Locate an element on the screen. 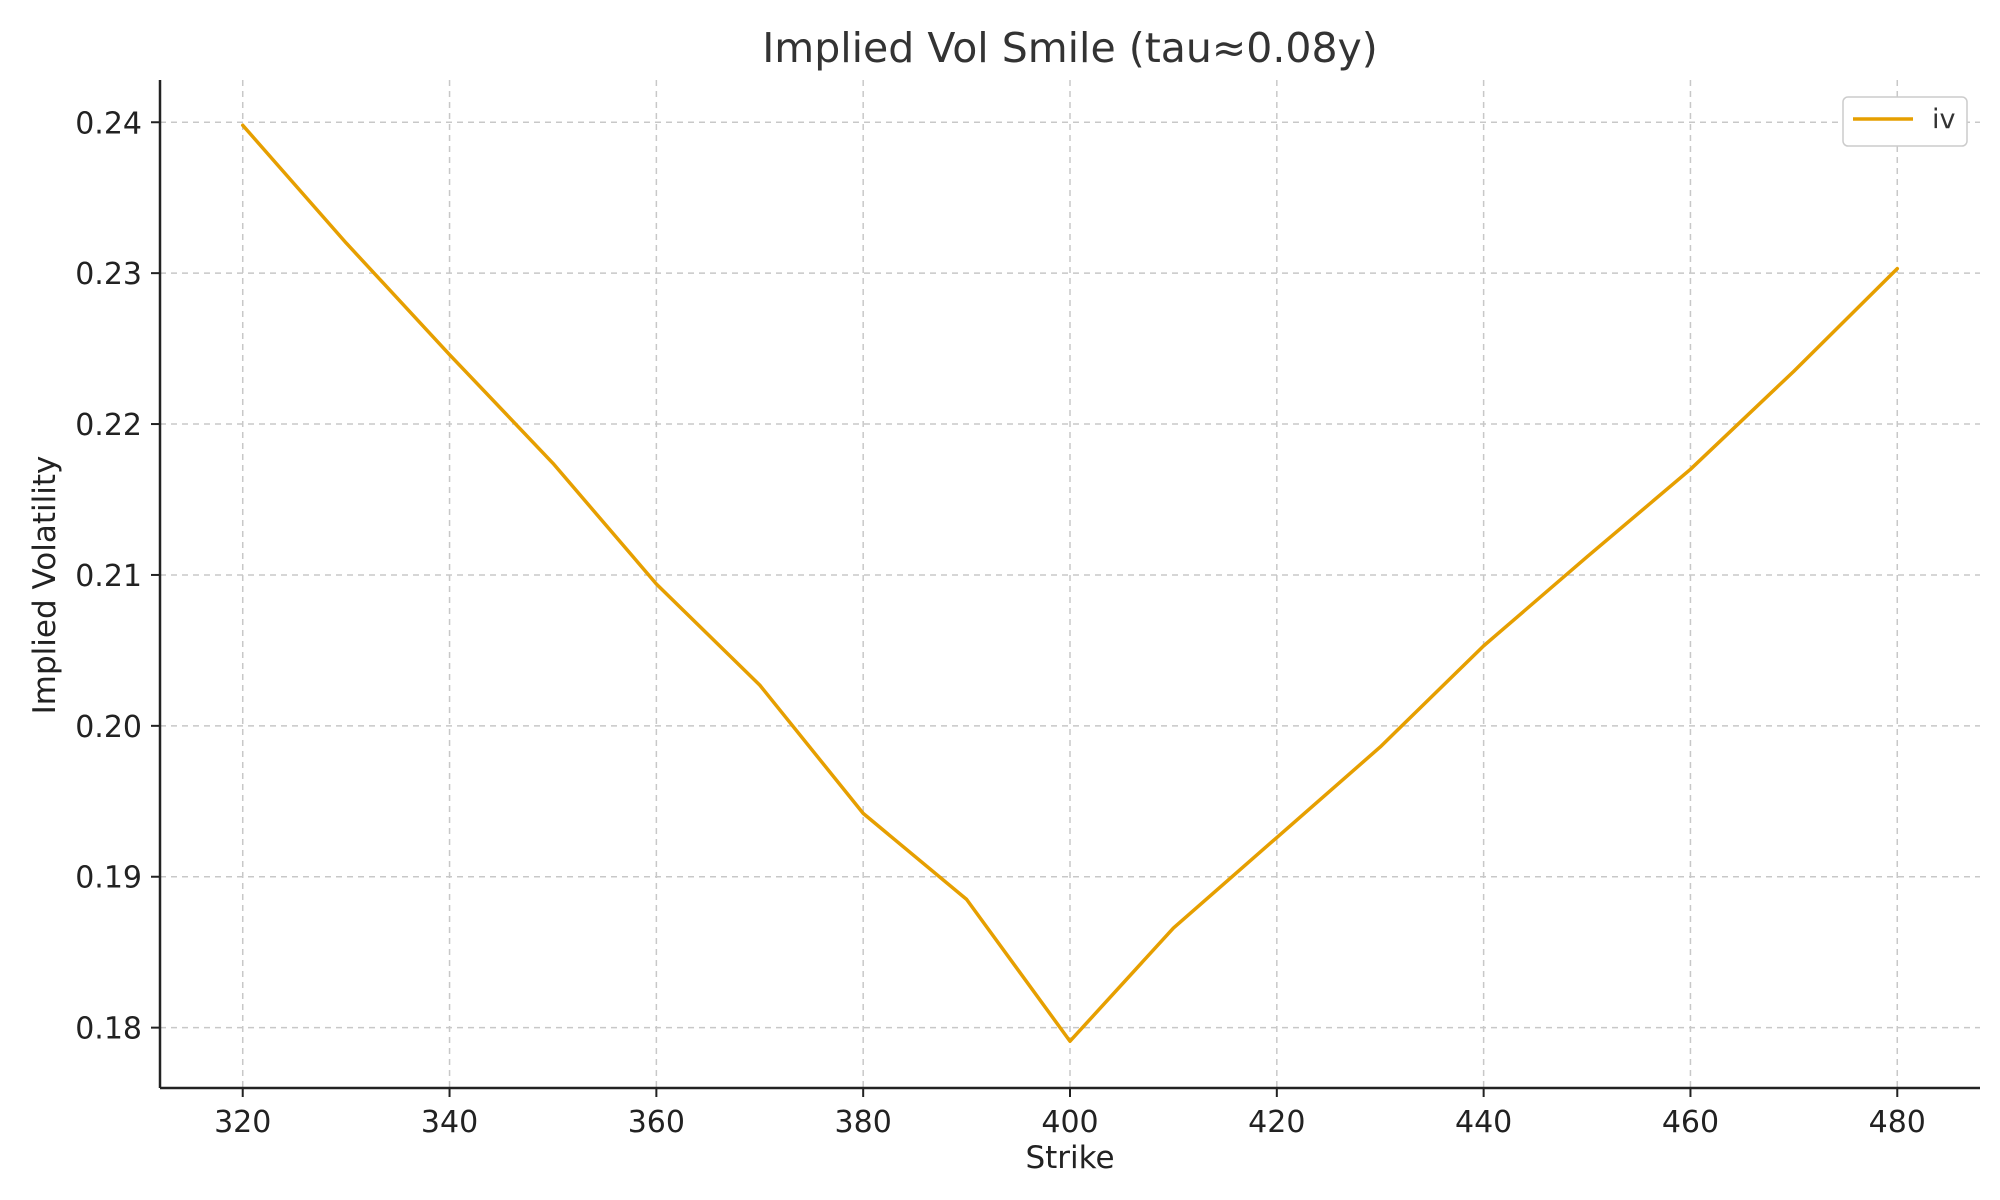 Image resolution: width=2000 pixels, height=1200 pixels. chart-title: Implied Vol Smile (tau≈0.08y) is located at coordinates (1070, 48).